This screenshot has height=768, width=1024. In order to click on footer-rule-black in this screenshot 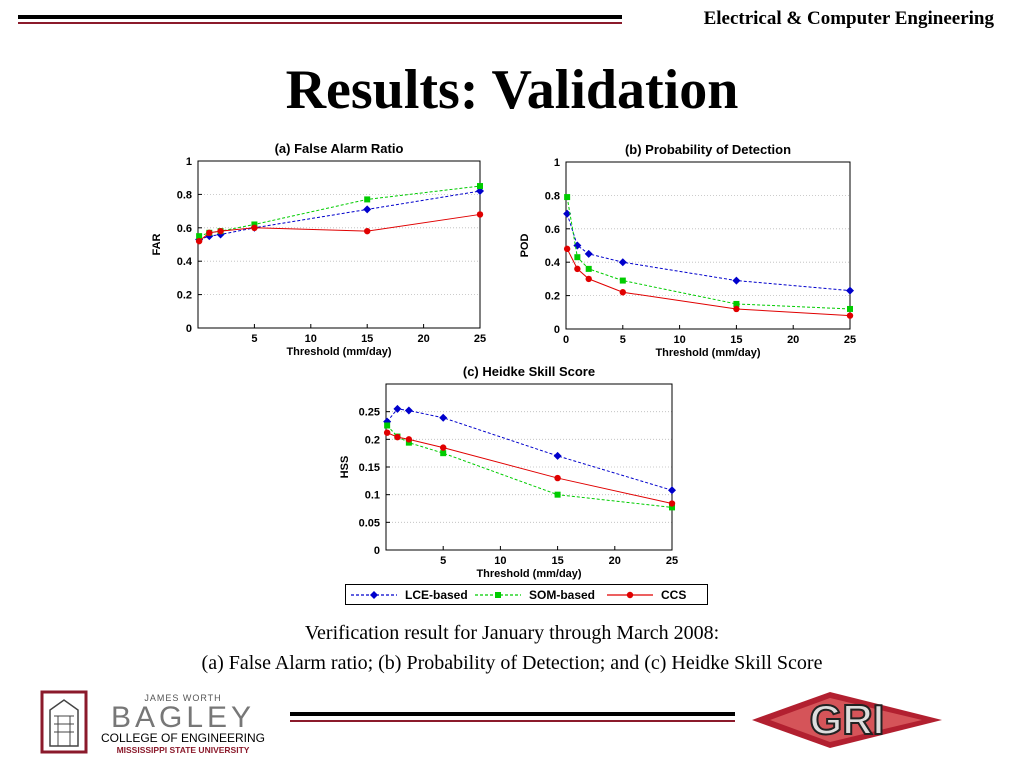, I will do `click(512, 714)`.